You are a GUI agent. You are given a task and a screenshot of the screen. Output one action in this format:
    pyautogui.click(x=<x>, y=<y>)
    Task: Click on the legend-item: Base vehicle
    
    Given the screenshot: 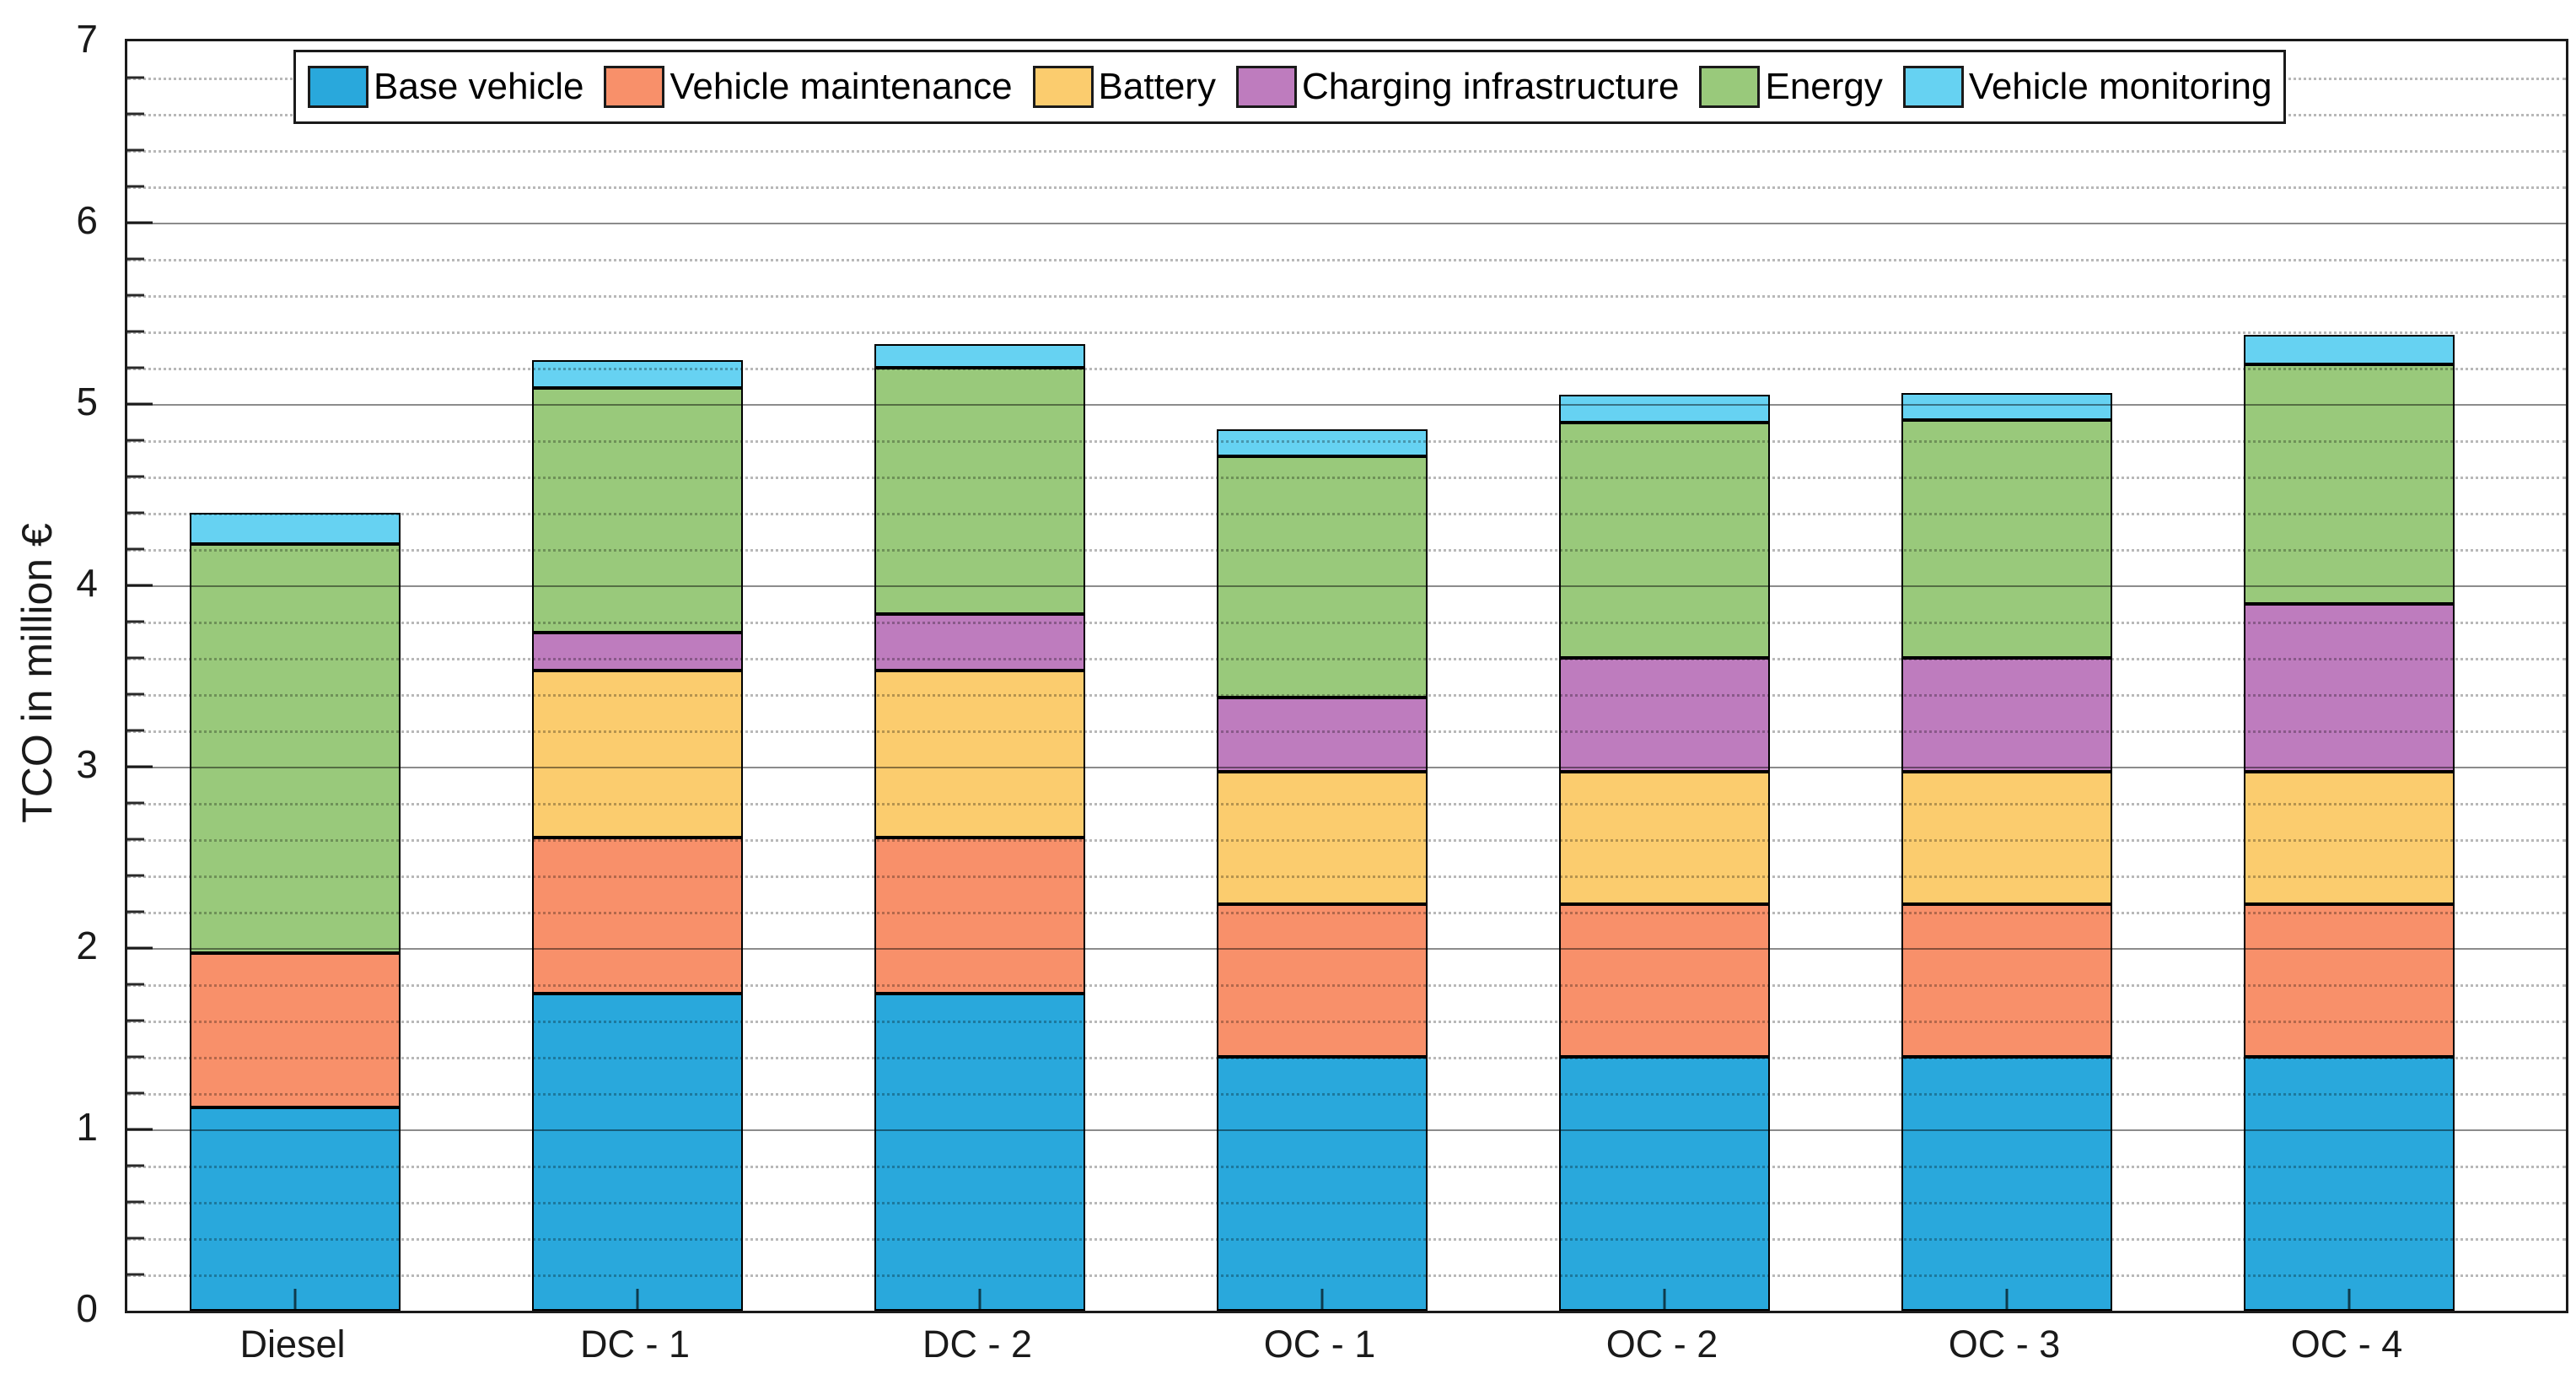 What is the action you would take?
    pyautogui.click(x=446, y=87)
    